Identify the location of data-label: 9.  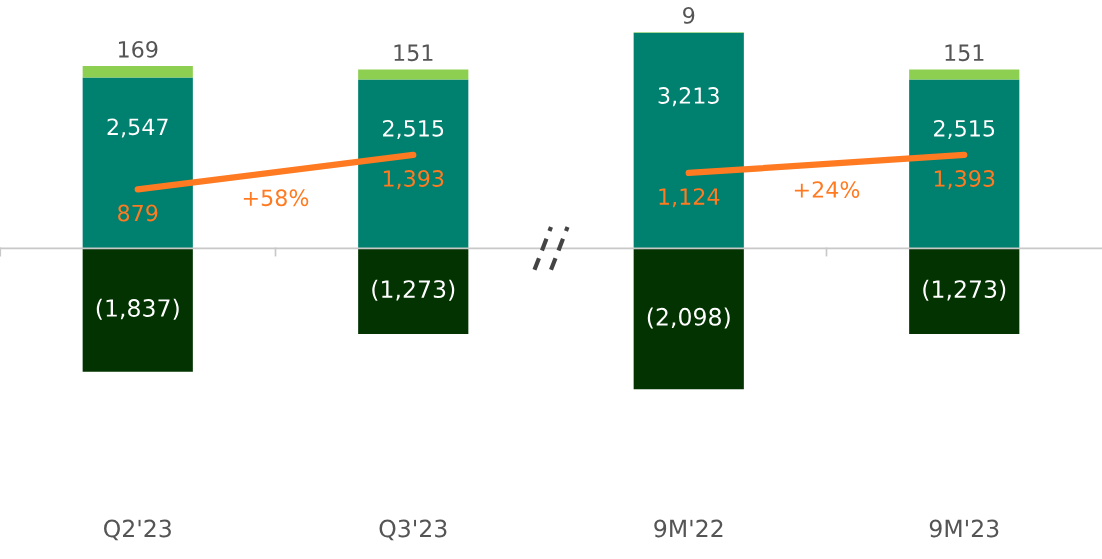
(689, 15).